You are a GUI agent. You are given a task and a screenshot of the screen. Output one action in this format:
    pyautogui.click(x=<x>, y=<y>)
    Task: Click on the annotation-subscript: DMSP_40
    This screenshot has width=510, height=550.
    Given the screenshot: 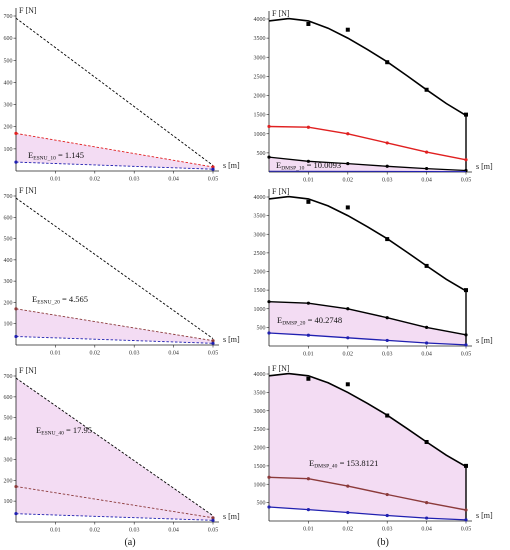 What is the action you would take?
    pyautogui.click(x=325, y=467)
    